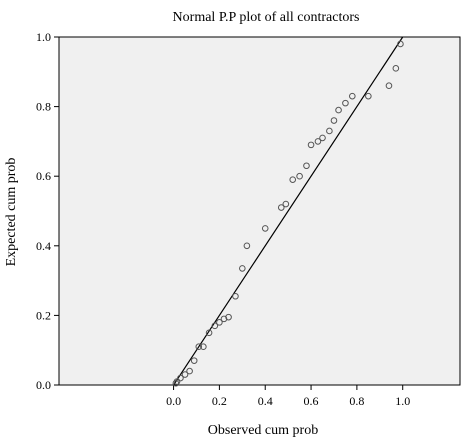  Describe the element at coordinates (11, 212) in the screenshot. I see `y-axis-title: Expected cum prob` at that location.